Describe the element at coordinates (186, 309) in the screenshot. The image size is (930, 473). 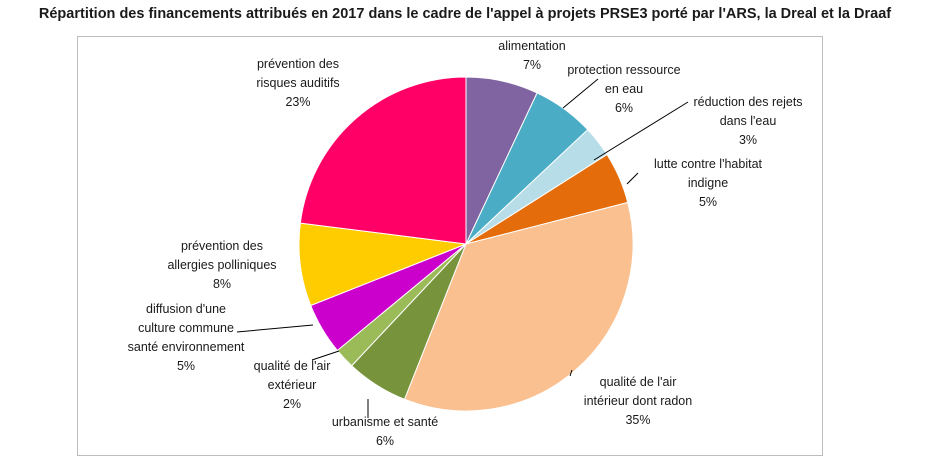
I see `slice-label-line: diffusion d'une` at that location.